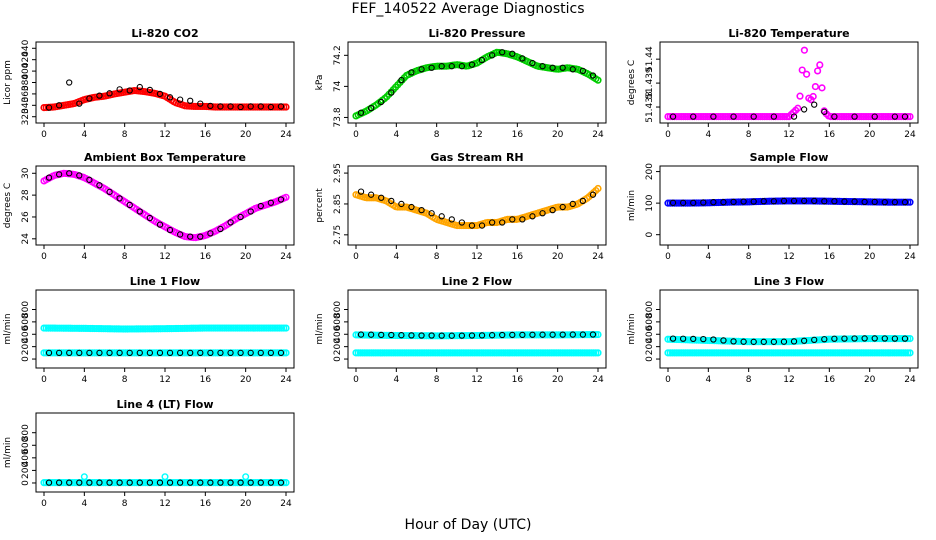 This screenshot has height=540, width=936. I want to click on y-tick-label: 26, so click(26, 217).